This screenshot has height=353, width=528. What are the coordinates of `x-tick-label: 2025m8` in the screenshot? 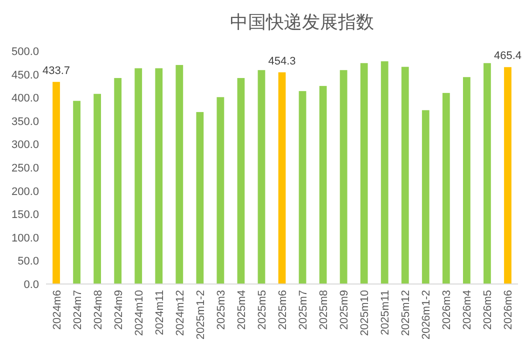 It's located at (324, 310).